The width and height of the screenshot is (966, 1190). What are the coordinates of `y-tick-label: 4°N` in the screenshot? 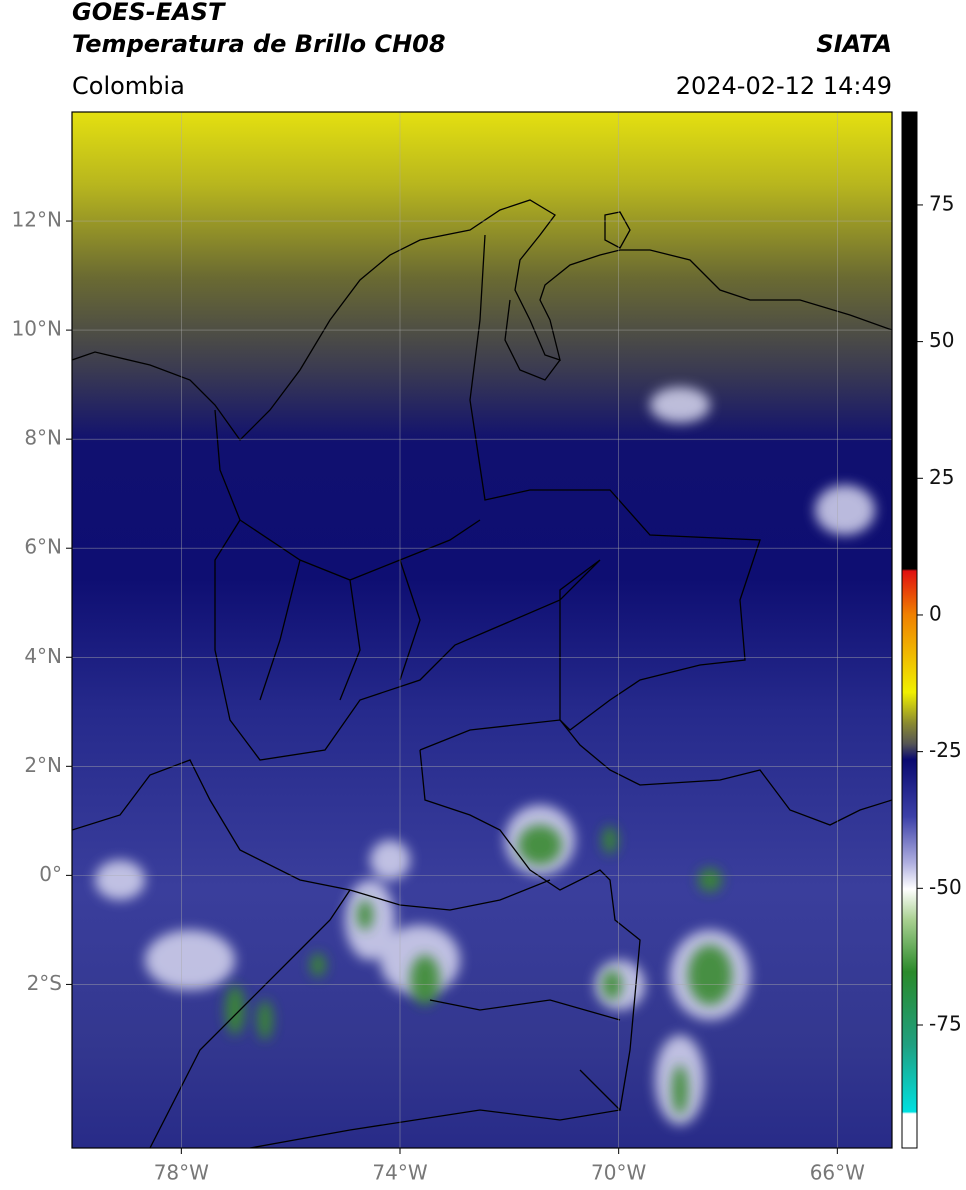 It's located at (43, 656).